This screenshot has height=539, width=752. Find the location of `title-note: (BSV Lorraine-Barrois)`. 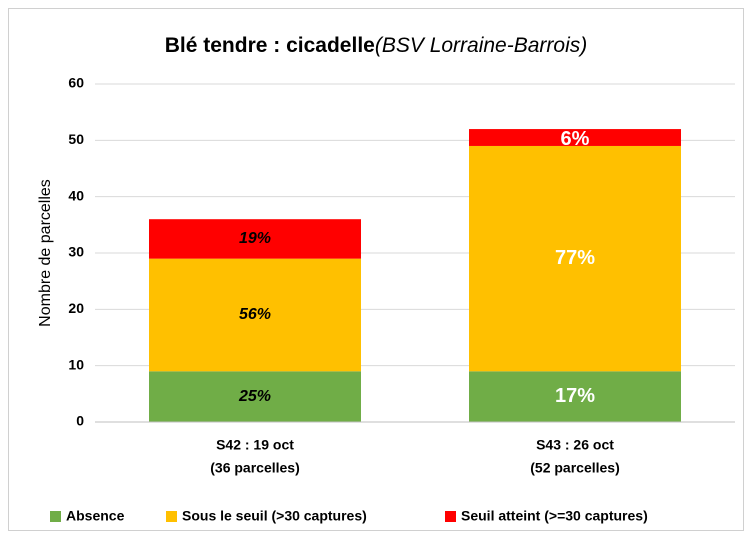

title-note: (BSV Lorraine-Barrois) is located at coordinates (481, 45).